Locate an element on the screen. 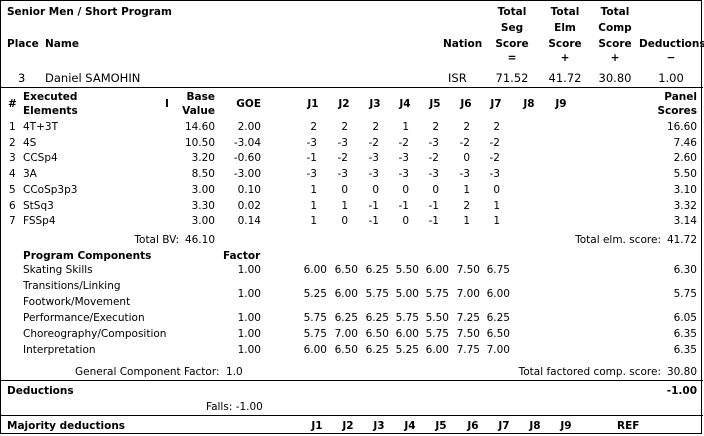 This screenshot has width=704, height=436. component-name: Choreography/Composition is located at coordinates (95, 334).